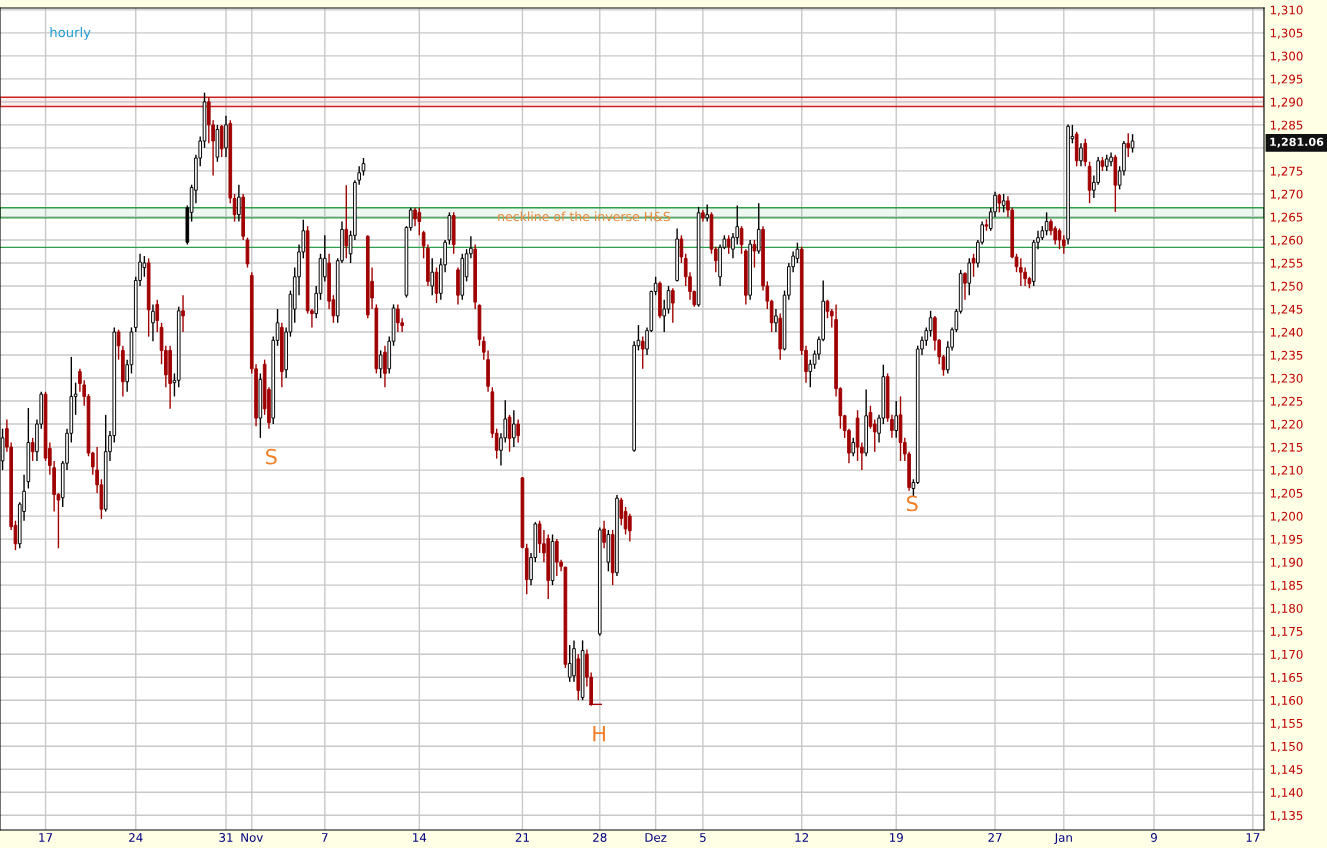 The width and height of the screenshot is (1327, 848). What do you see at coordinates (1286, 586) in the screenshot?
I see `y-tick-label: 1,185` at bounding box center [1286, 586].